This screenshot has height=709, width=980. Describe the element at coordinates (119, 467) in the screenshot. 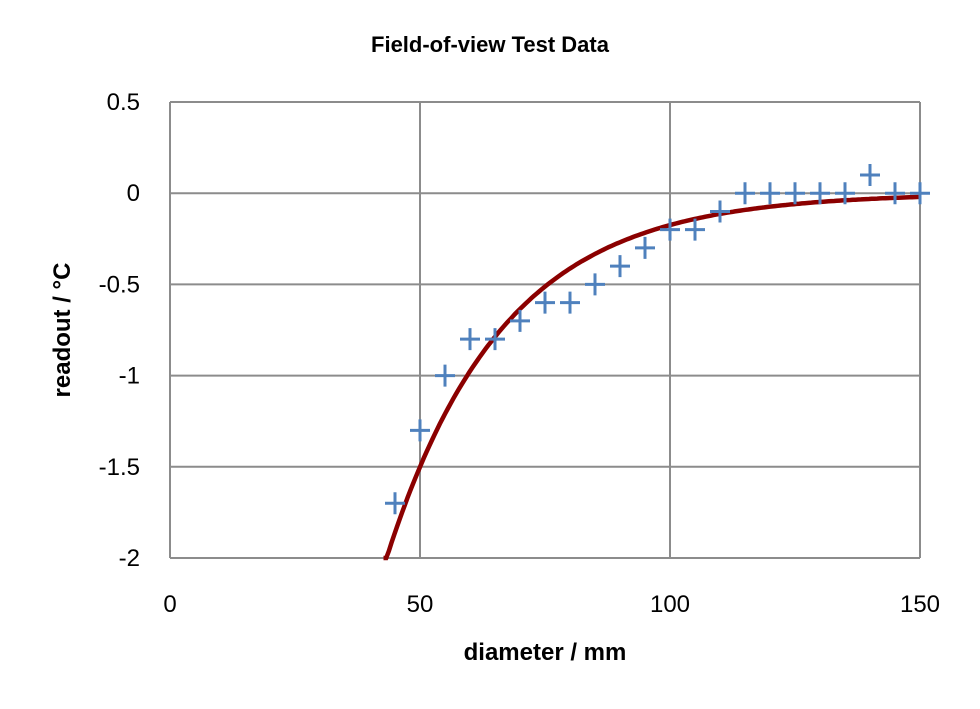

I see `y-tick-label: -1.5` at that location.